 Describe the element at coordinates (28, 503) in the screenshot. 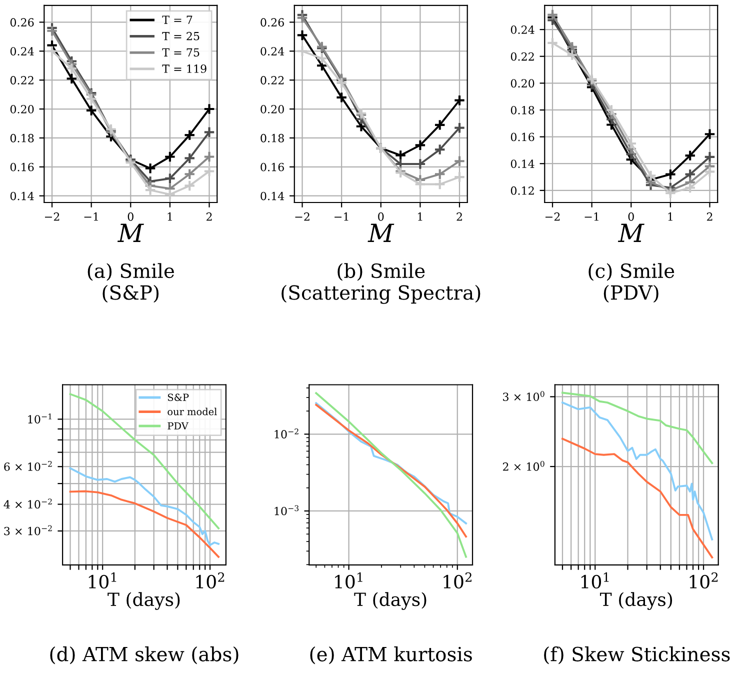

I see `y-tick-label: 4 × 10$^{−2}$` at that location.